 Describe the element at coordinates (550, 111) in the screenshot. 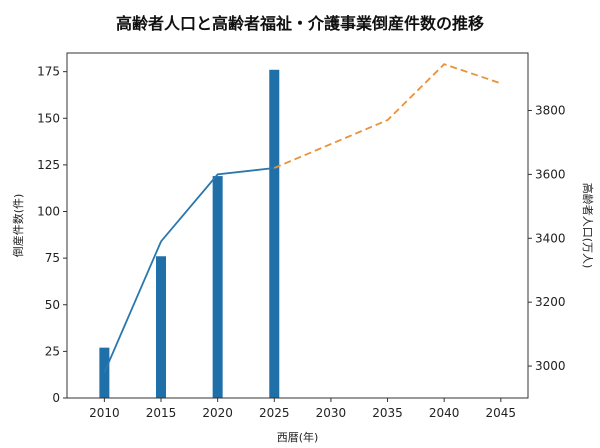

I see `y-right-tick-label: 3800` at that location.